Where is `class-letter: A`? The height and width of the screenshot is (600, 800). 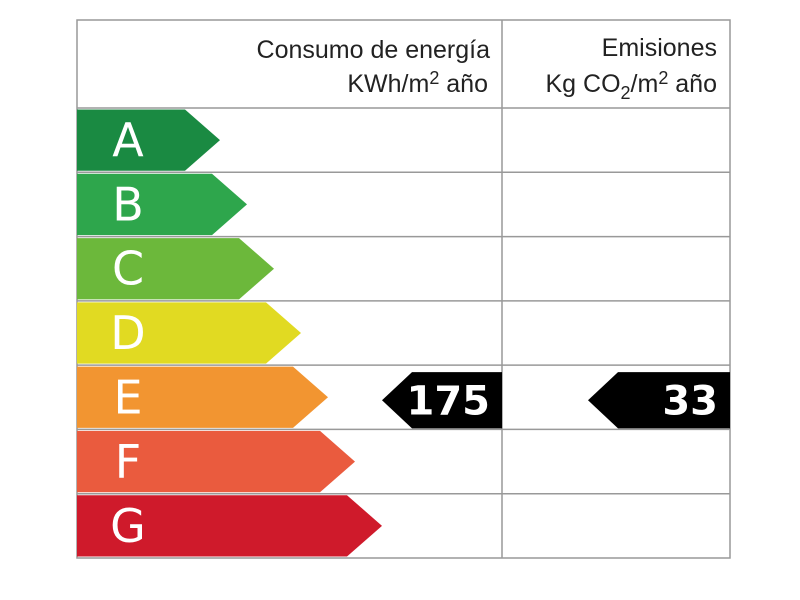 class-letter: A is located at coordinates (128, 140).